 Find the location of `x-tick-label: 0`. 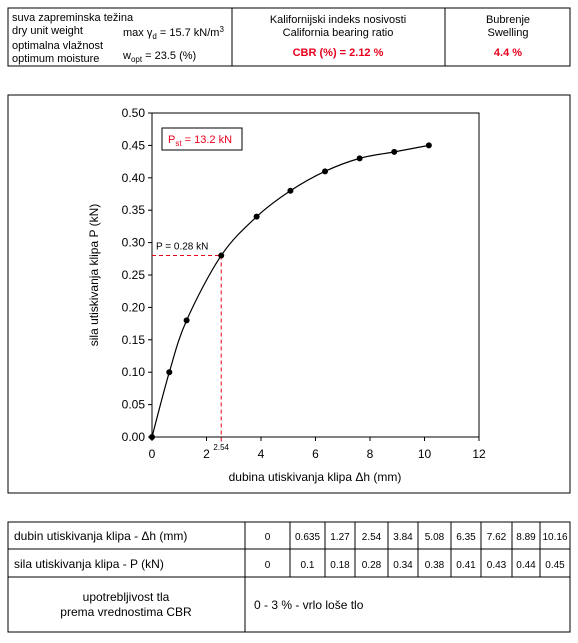

x-tick-label: 0 is located at coordinates (152, 454).